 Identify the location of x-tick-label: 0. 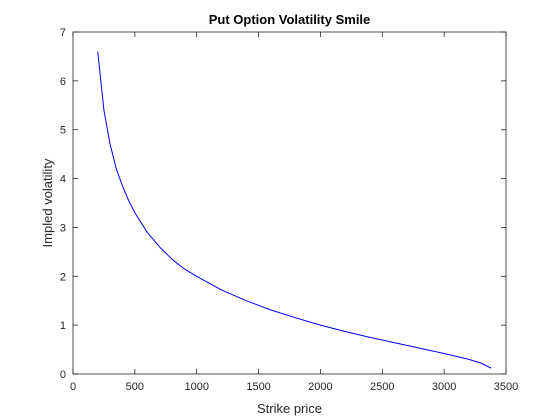
(73, 387).